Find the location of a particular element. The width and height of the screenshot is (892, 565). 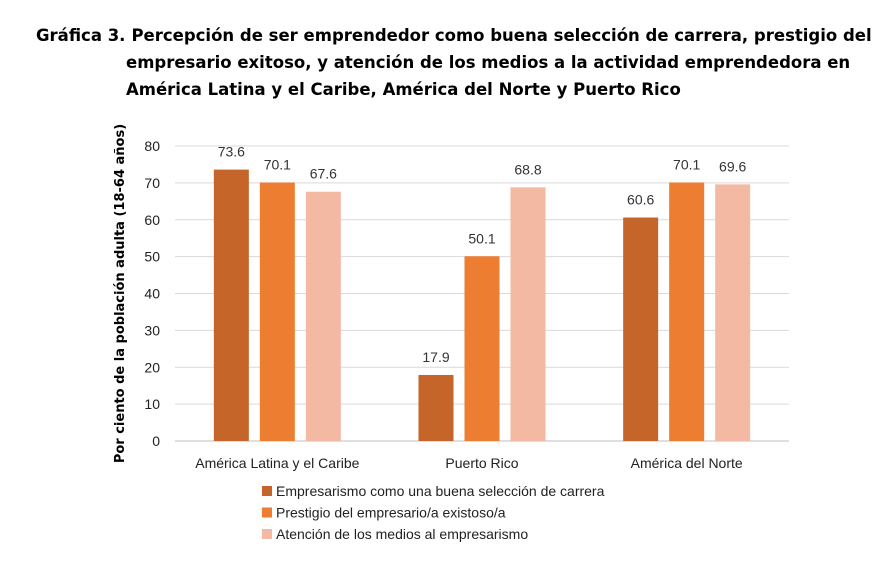

y-tick-label: 40 is located at coordinates (152, 294).